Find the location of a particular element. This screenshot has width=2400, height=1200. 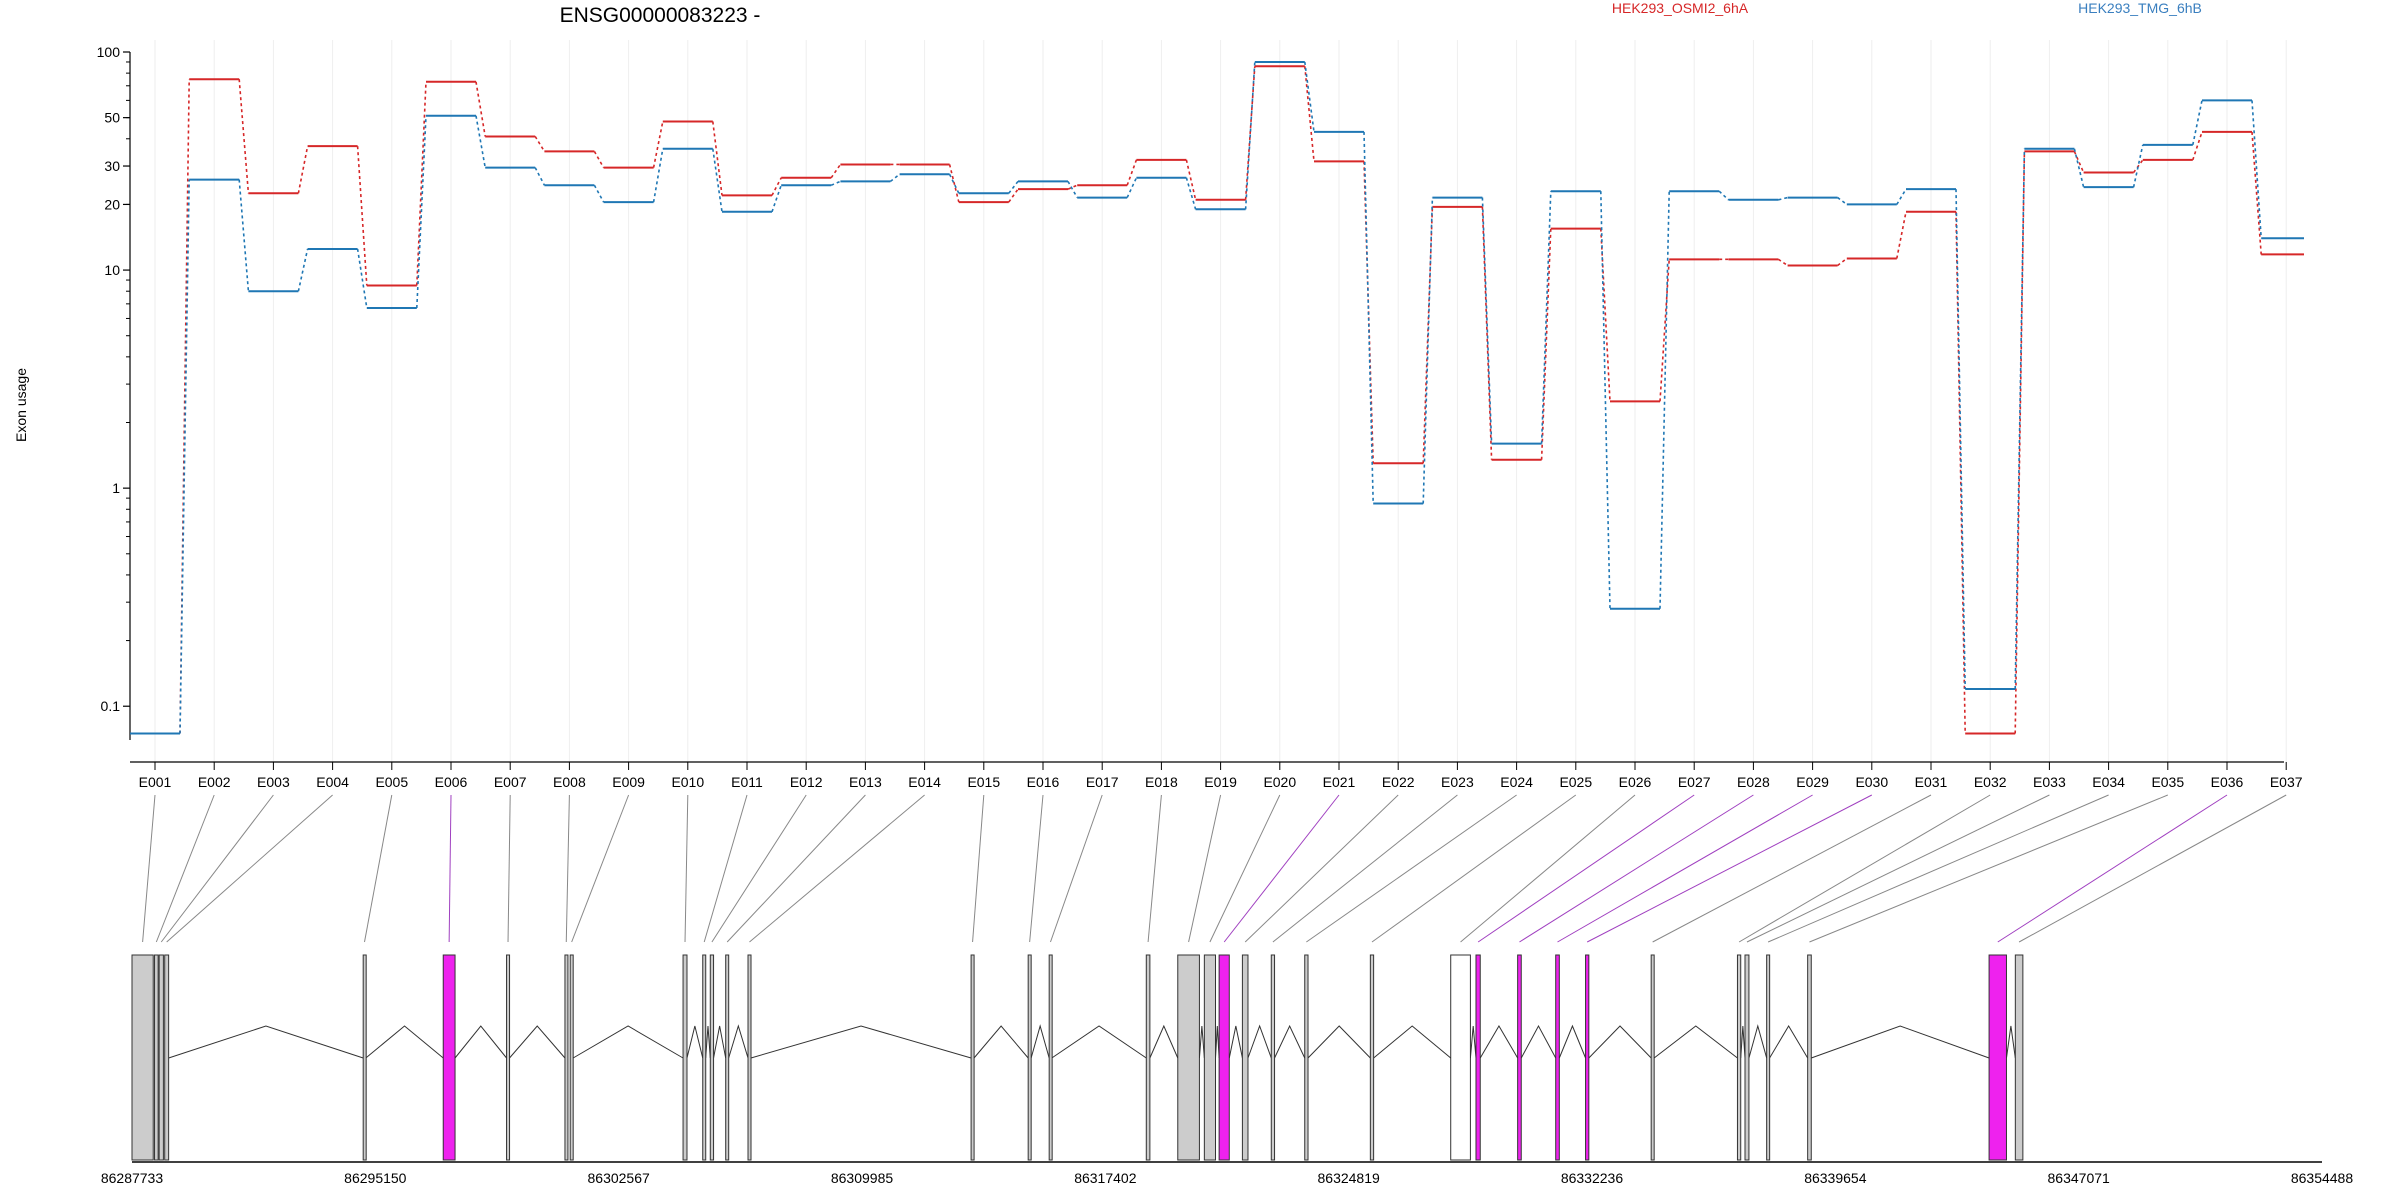

x-tick-label: E007 is located at coordinates (510, 782).